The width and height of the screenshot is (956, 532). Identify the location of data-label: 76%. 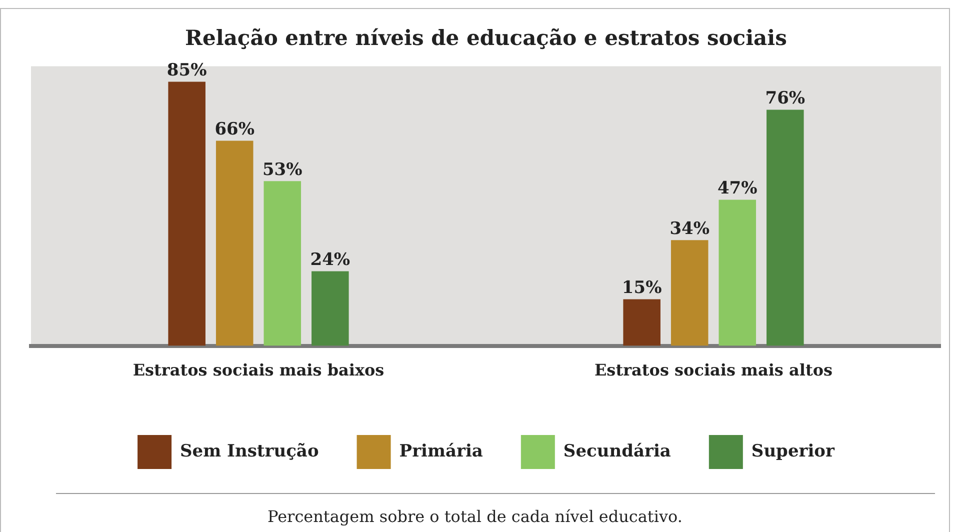
(785, 98).